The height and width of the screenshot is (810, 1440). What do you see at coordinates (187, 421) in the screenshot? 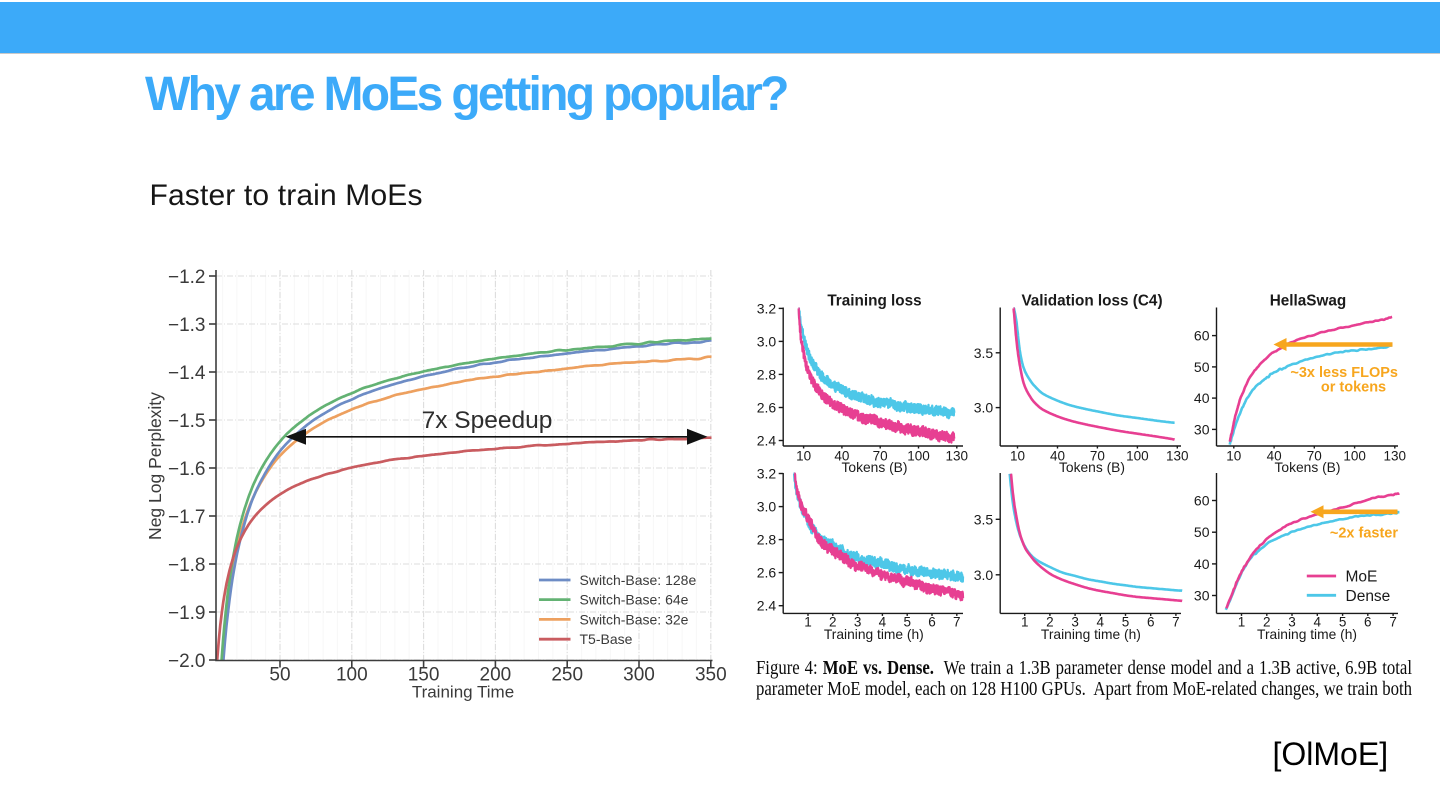
I see `svg-text: −1.5` at bounding box center [187, 421].